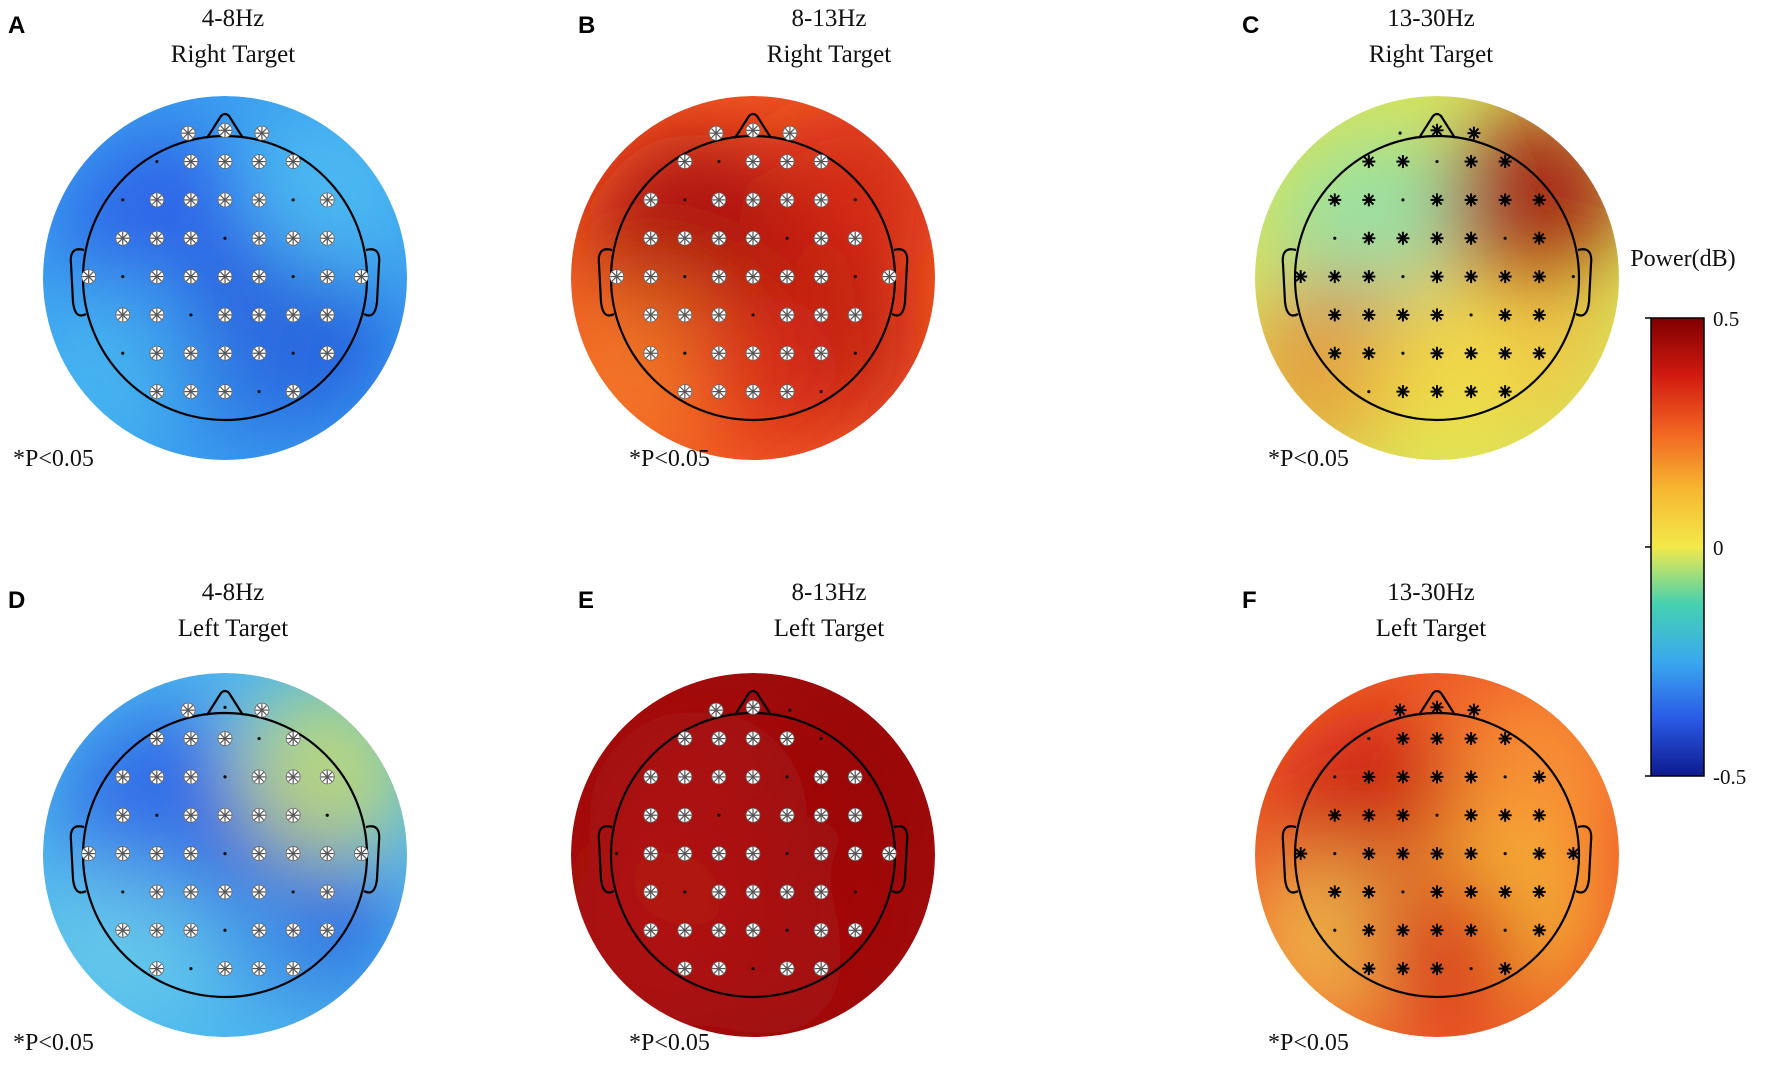 The width and height of the screenshot is (1772, 1065). I want to click on panel-band: 13-30Hz, so click(1430, 18).